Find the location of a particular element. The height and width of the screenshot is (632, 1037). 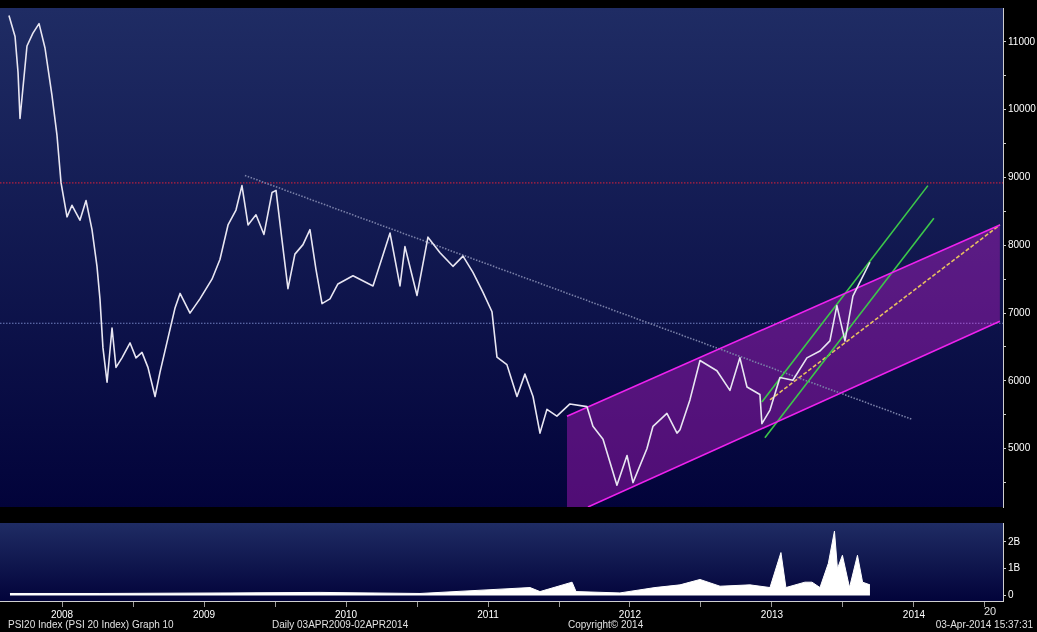

y-tick-label: 0 is located at coordinates (1011, 595).